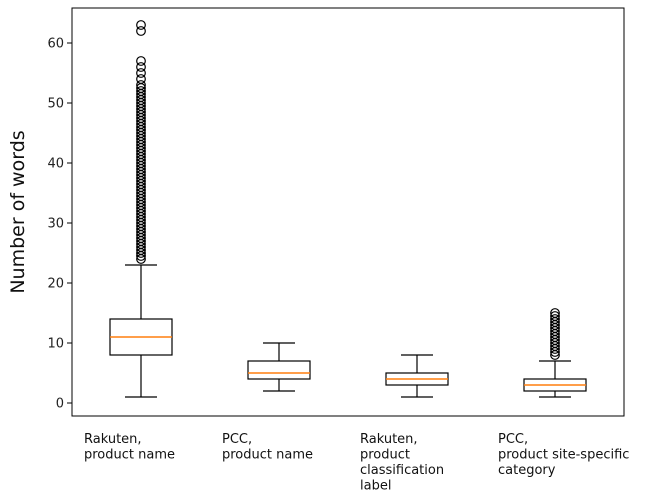 The width and height of the screenshot is (660, 496). Describe the element at coordinates (55, 164) in the screenshot. I see `y-tick-label: 40` at that location.